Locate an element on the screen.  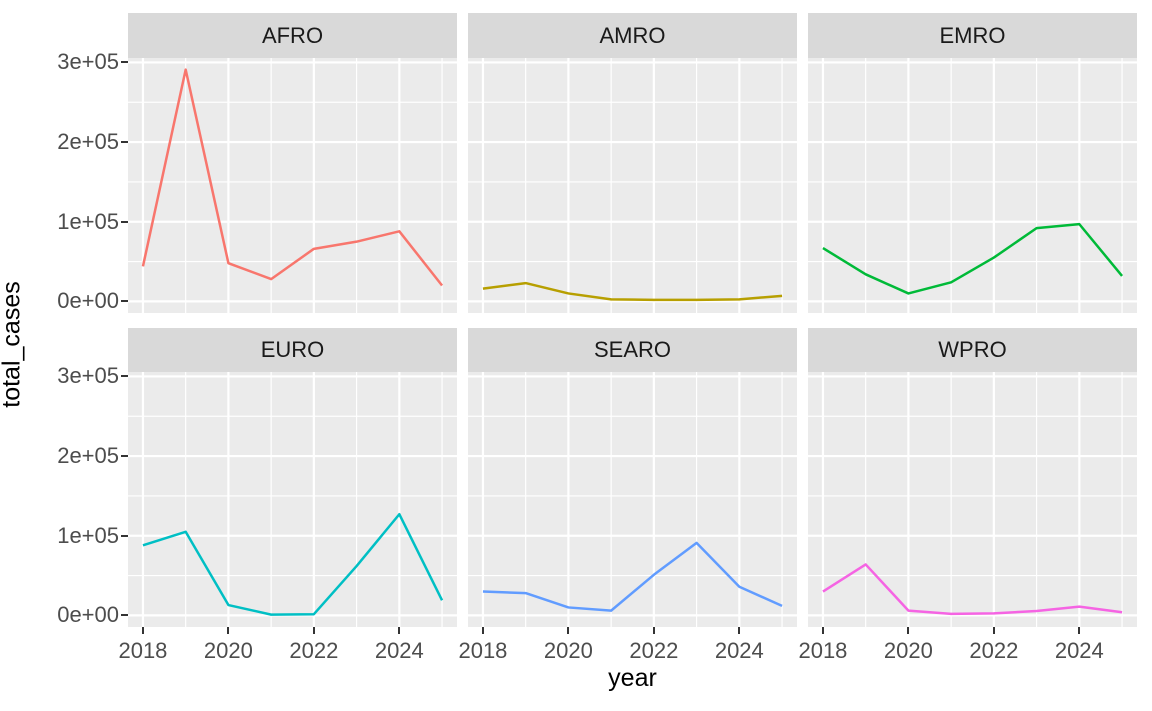
facet-strip-label: SEARO is located at coordinates (632, 349).